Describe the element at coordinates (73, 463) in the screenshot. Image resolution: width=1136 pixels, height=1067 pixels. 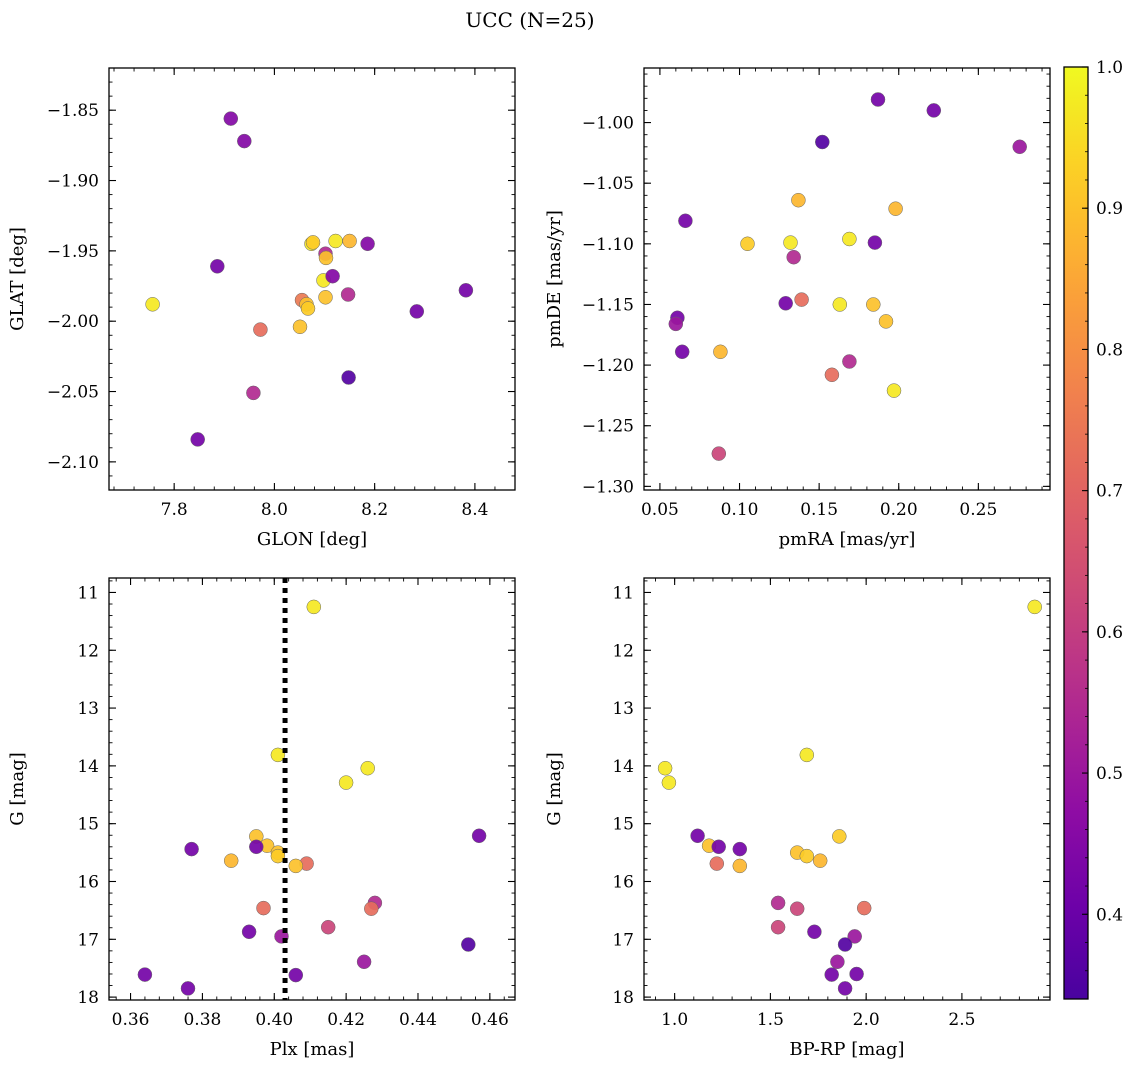
I see `y-tick-label: −2.10` at that location.